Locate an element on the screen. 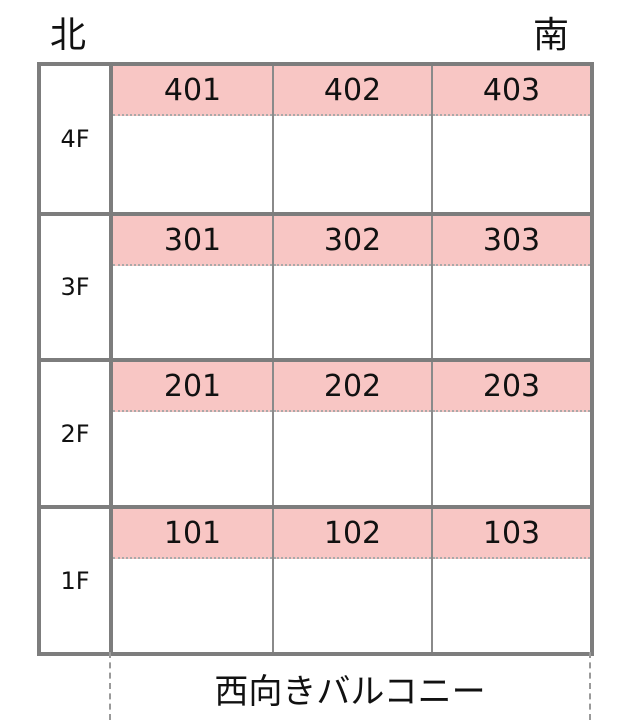 This screenshot has height=720, width=622. room: 203 is located at coordinates (511, 433).